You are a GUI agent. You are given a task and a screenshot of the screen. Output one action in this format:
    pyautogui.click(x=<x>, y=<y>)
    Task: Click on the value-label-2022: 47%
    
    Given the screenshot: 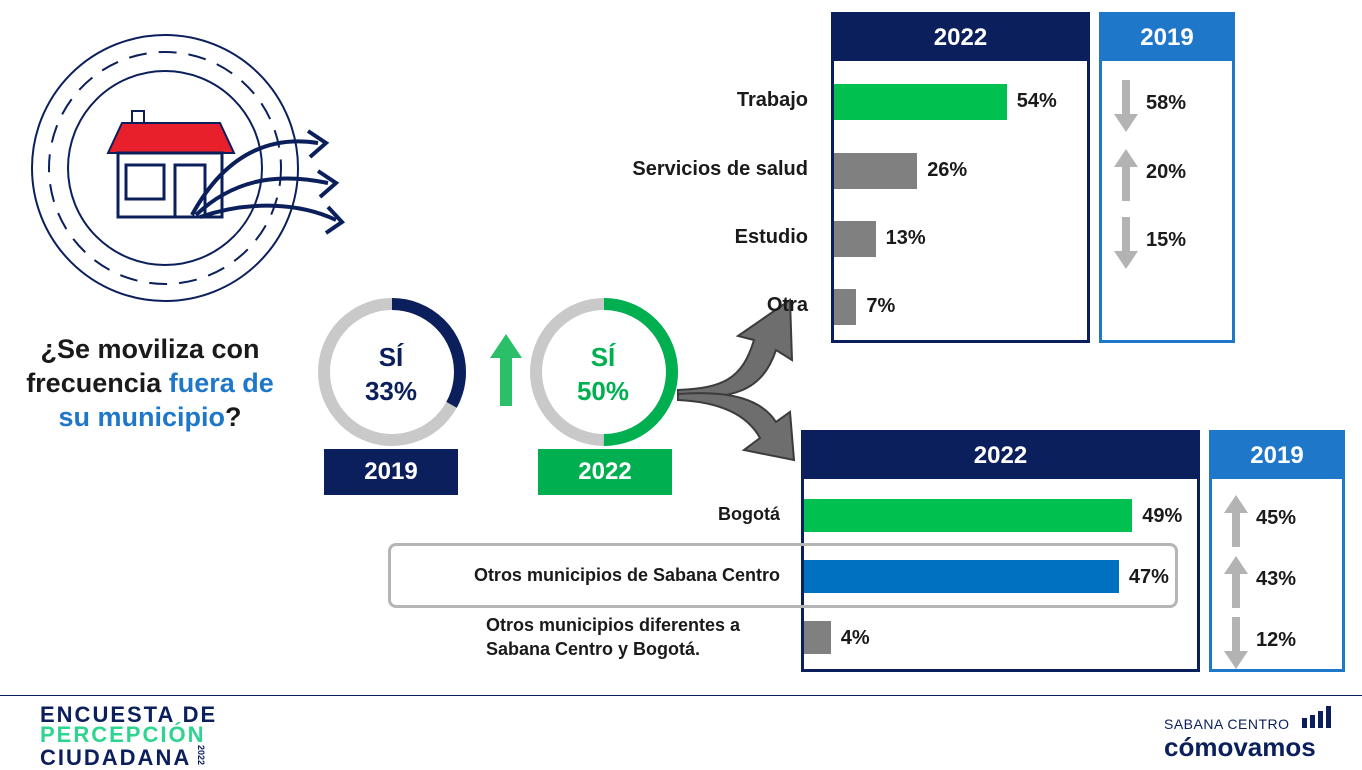 What is the action you would take?
    pyautogui.click(x=1148, y=577)
    